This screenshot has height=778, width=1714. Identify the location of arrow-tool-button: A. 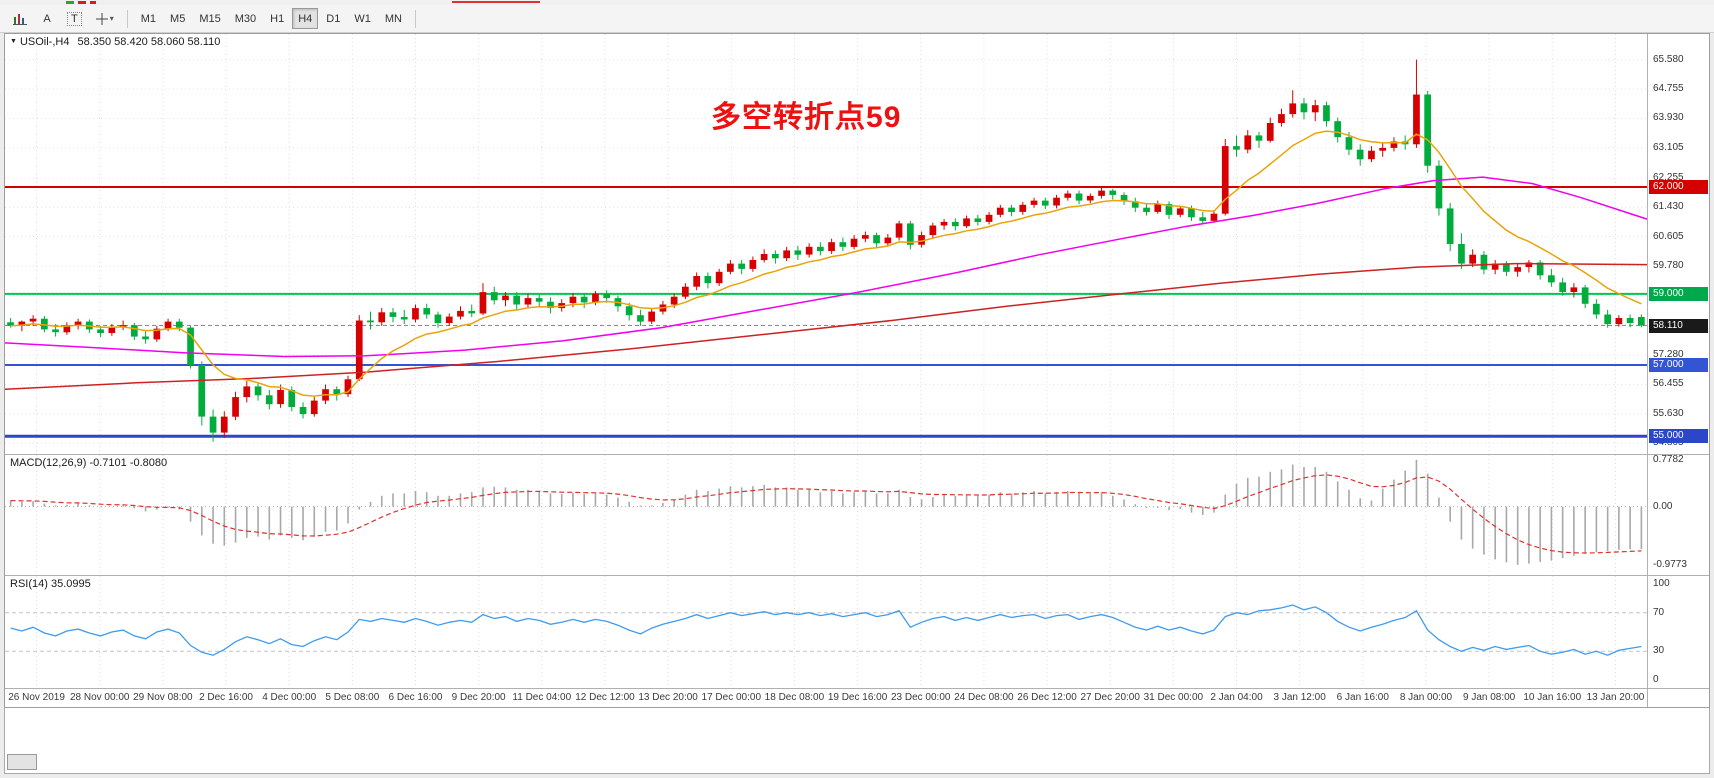
(47, 18).